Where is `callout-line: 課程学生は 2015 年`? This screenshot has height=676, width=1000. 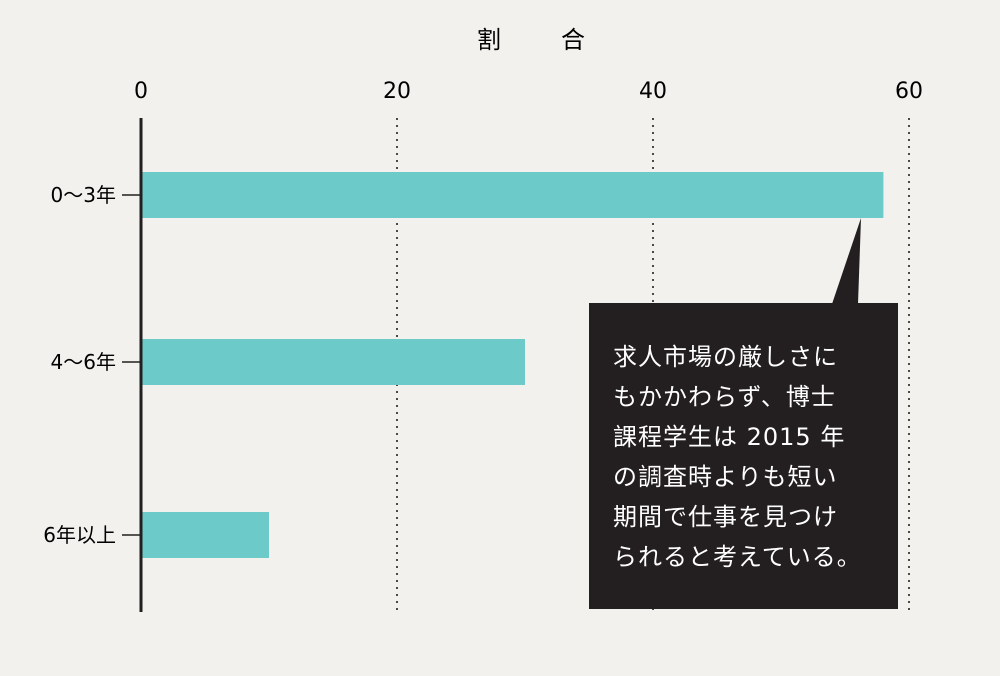
callout-line: 課程学生は 2015 年 is located at coordinates (729, 437).